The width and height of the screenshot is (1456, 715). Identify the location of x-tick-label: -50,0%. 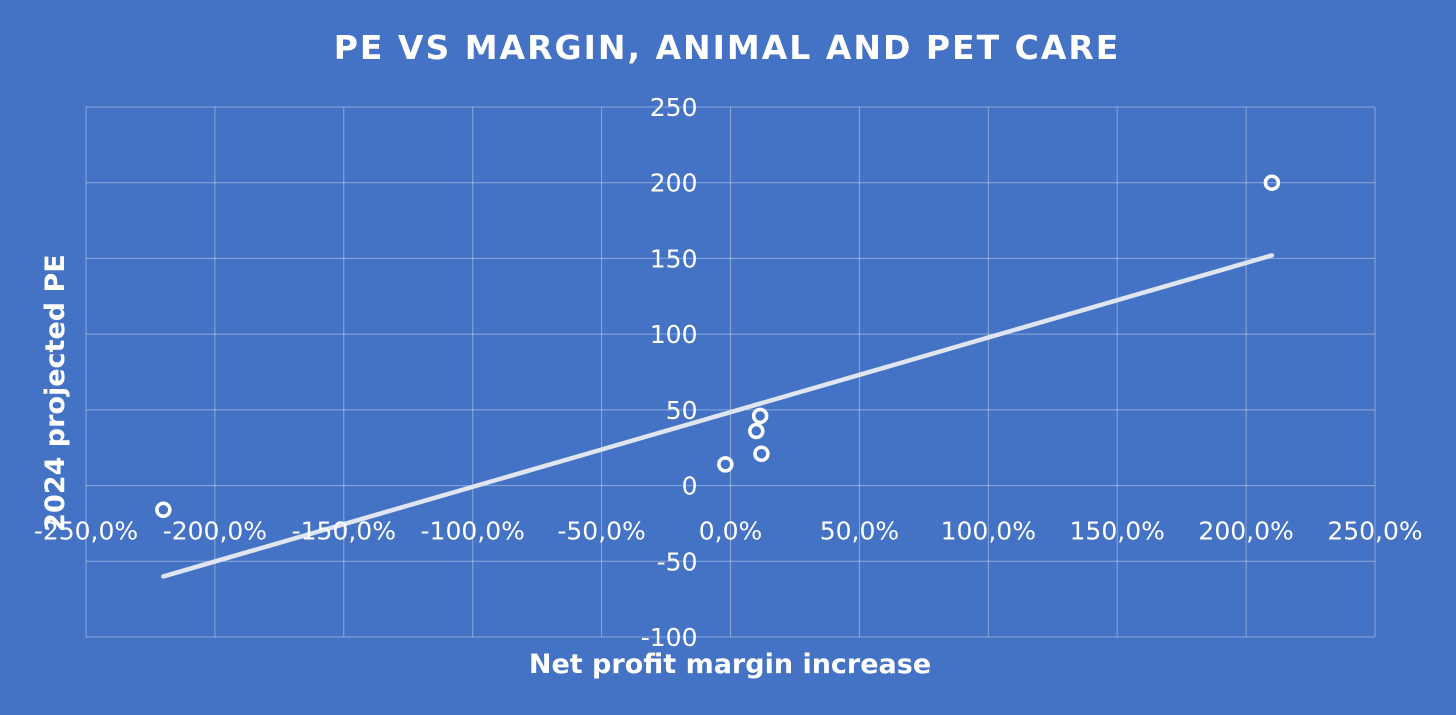
(601, 531).